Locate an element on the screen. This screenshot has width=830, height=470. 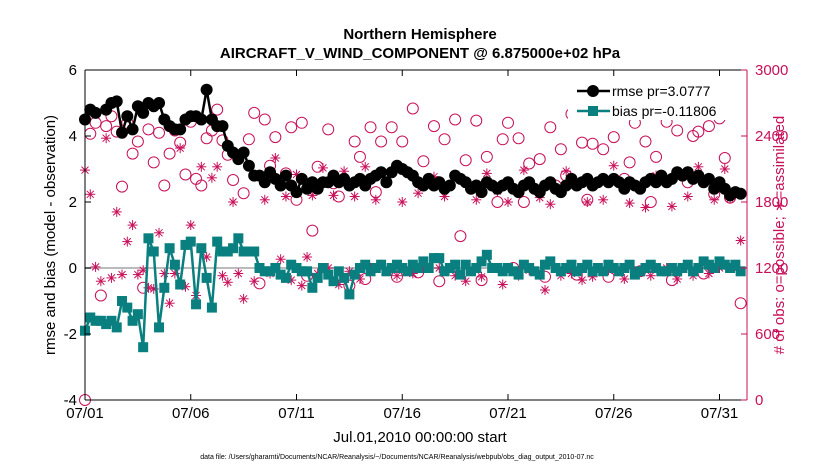
legend-bias-marker is located at coordinates (593, 111).